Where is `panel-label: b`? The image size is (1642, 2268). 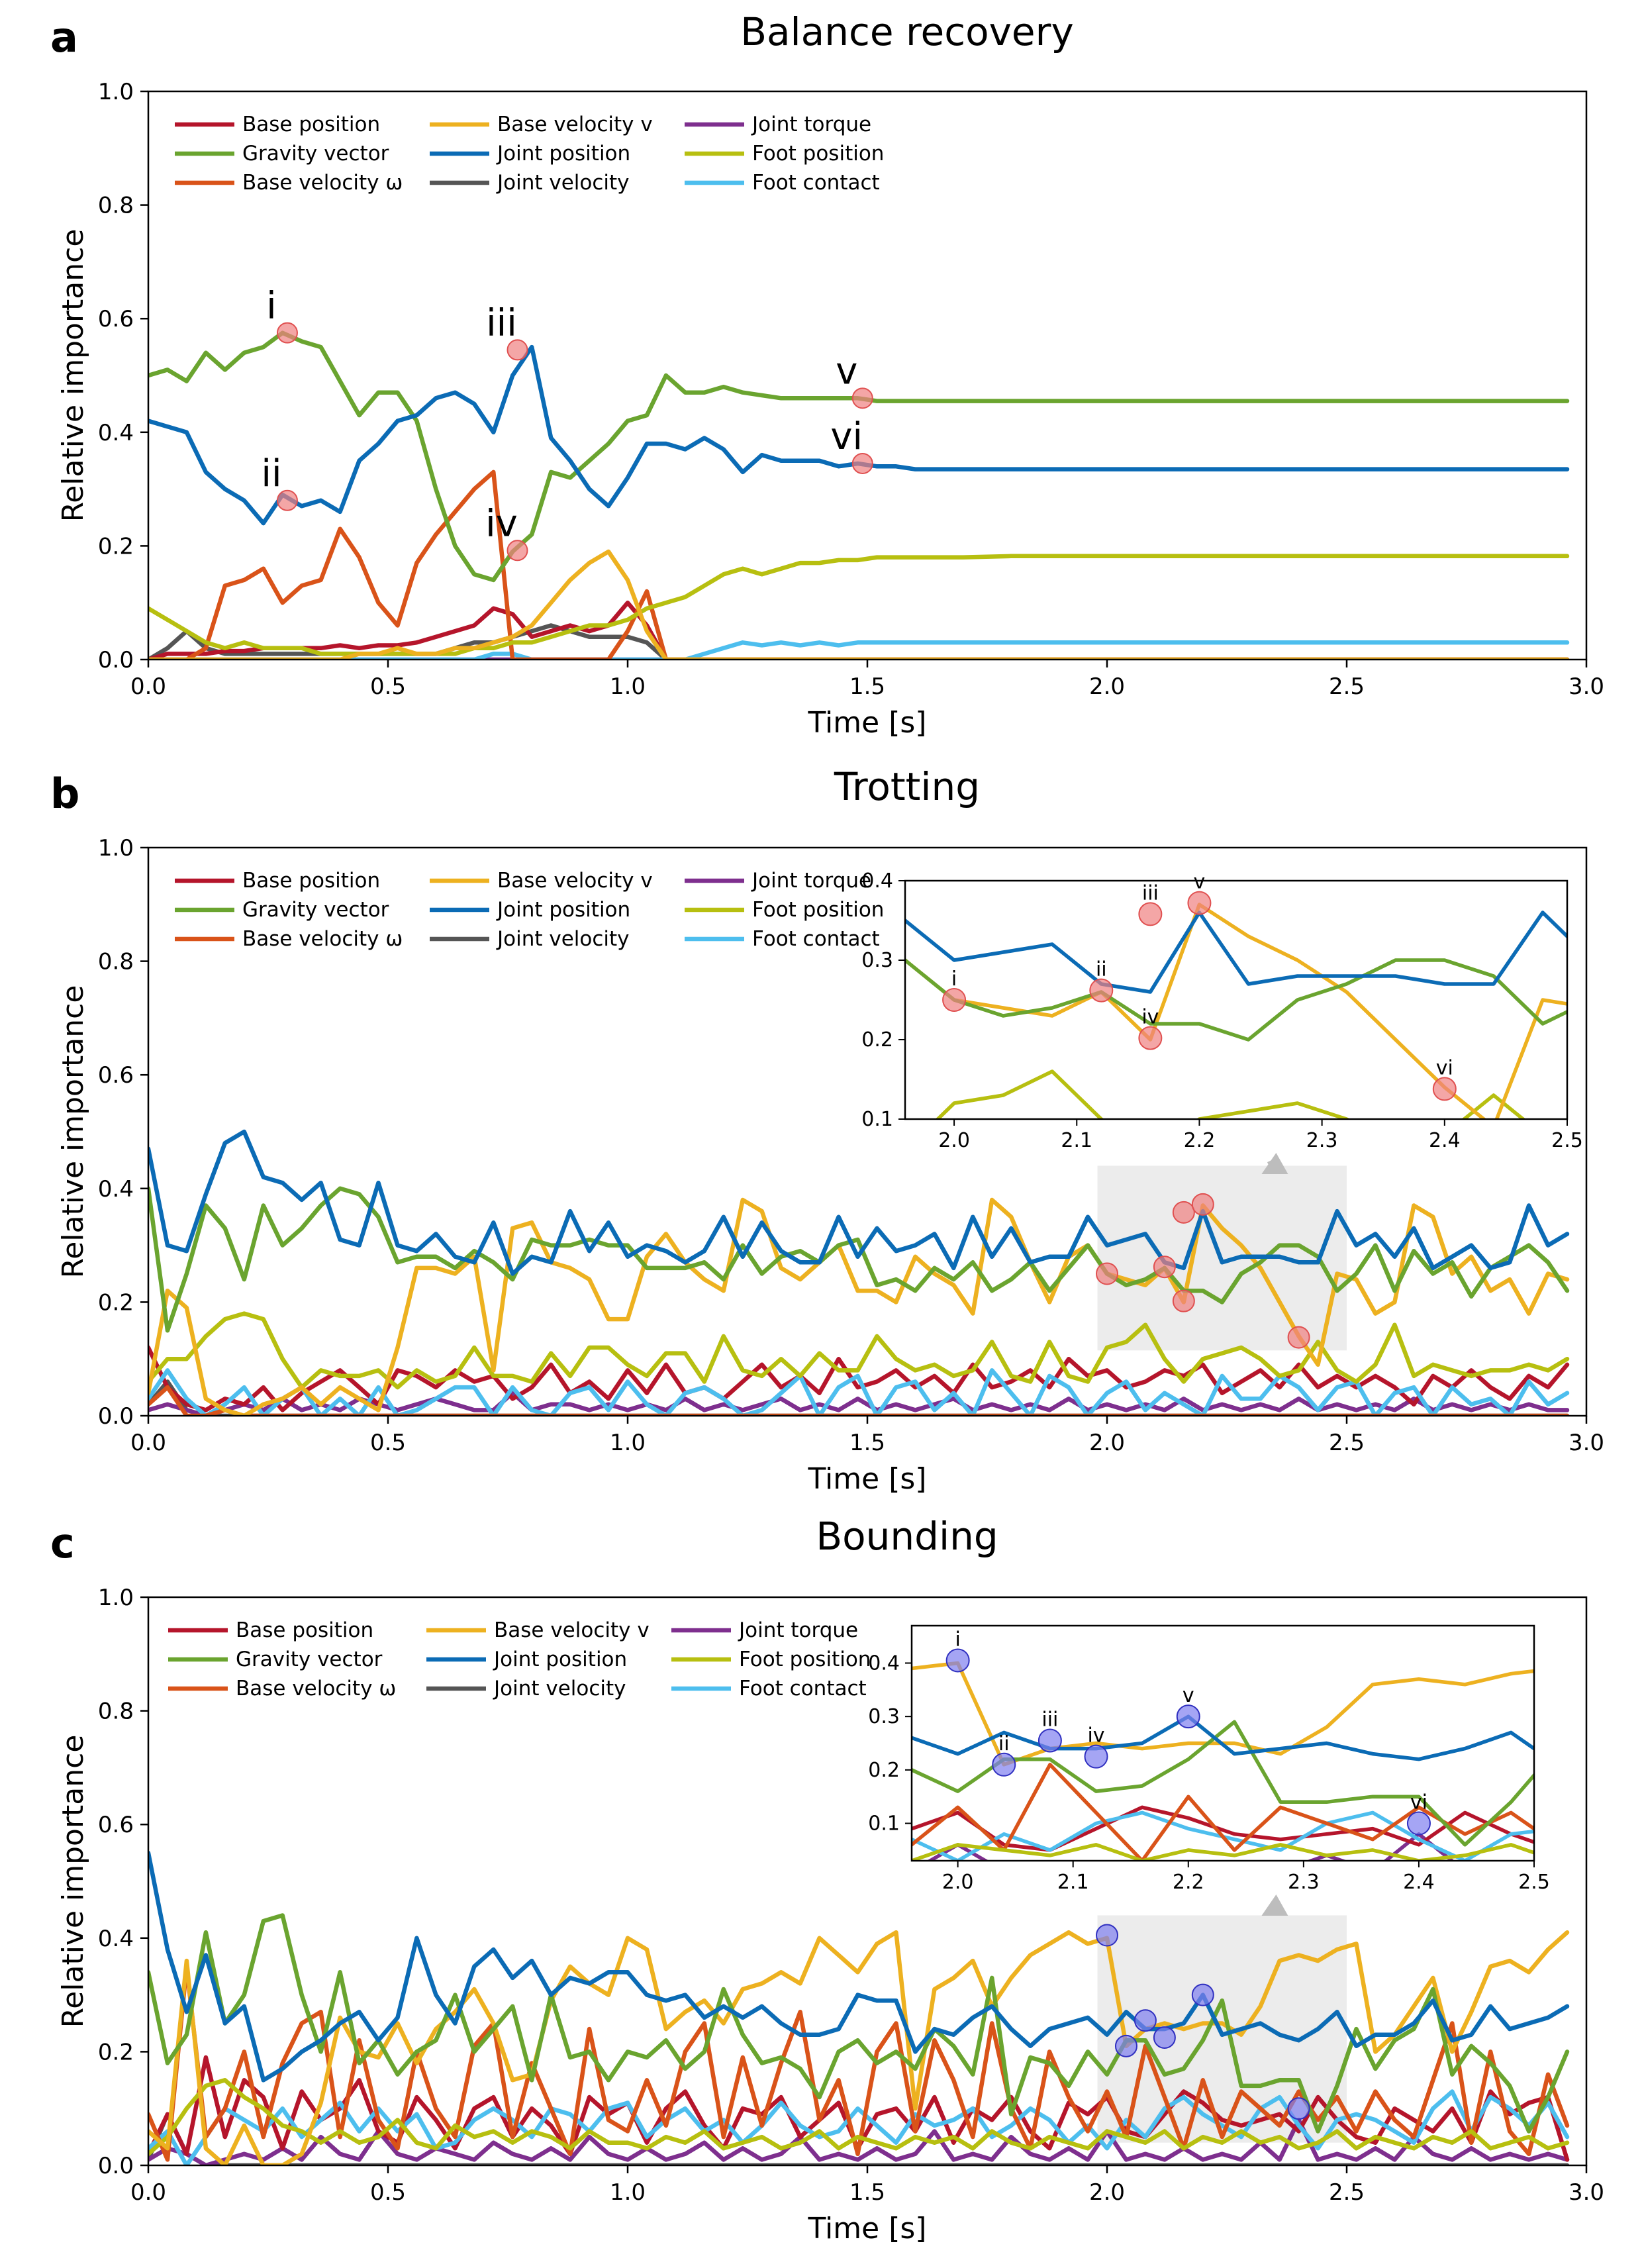 panel-label: b is located at coordinates (64, 793).